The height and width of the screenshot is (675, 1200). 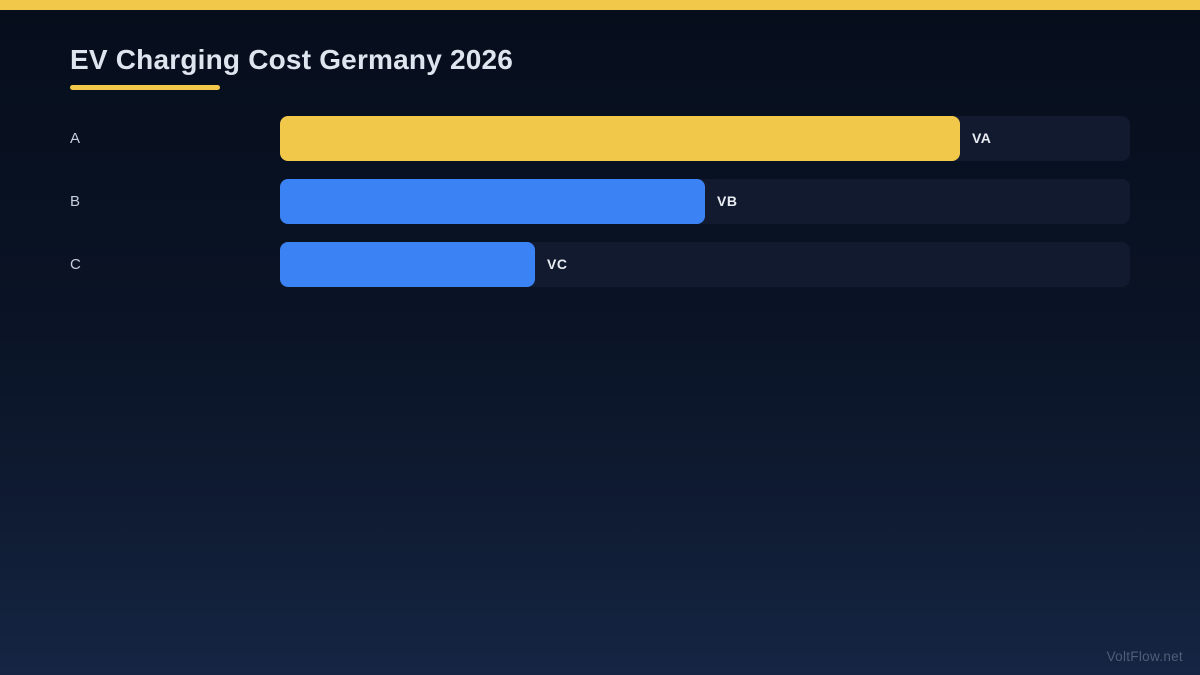 I want to click on category-label-c: C, so click(x=75, y=264).